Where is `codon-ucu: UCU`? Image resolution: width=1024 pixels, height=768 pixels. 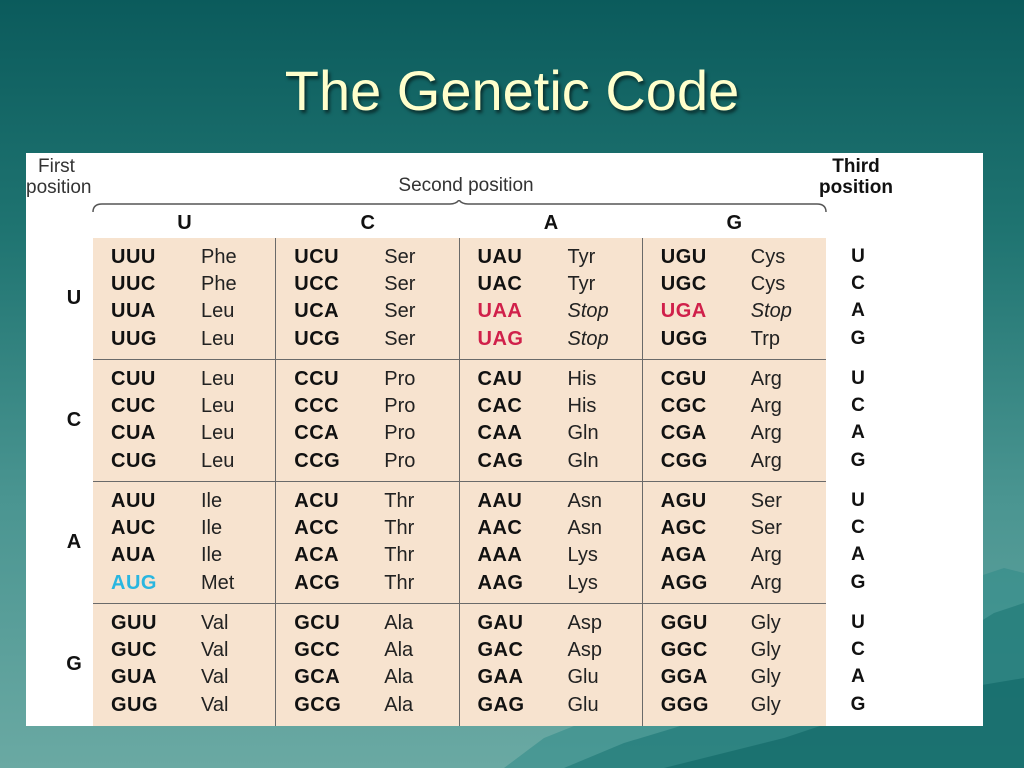 codon-ucu: UCU is located at coordinates (317, 257).